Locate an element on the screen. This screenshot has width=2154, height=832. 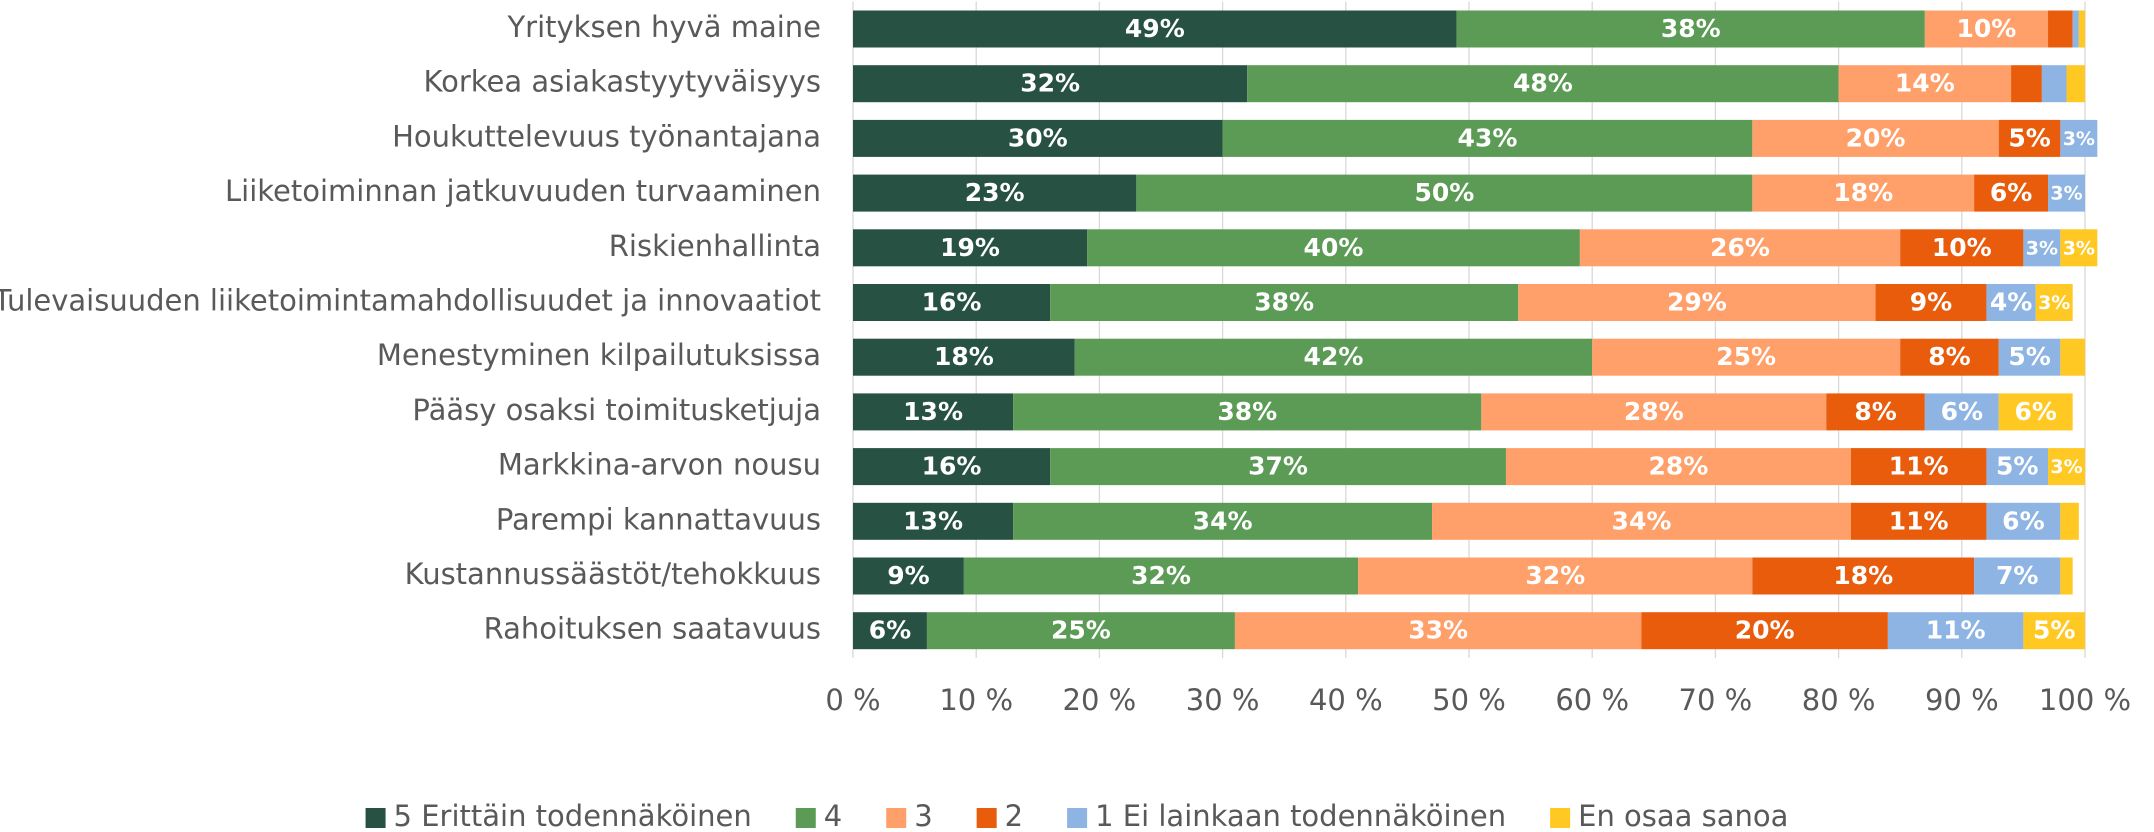
data-label: 23% is located at coordinates (995, 192).